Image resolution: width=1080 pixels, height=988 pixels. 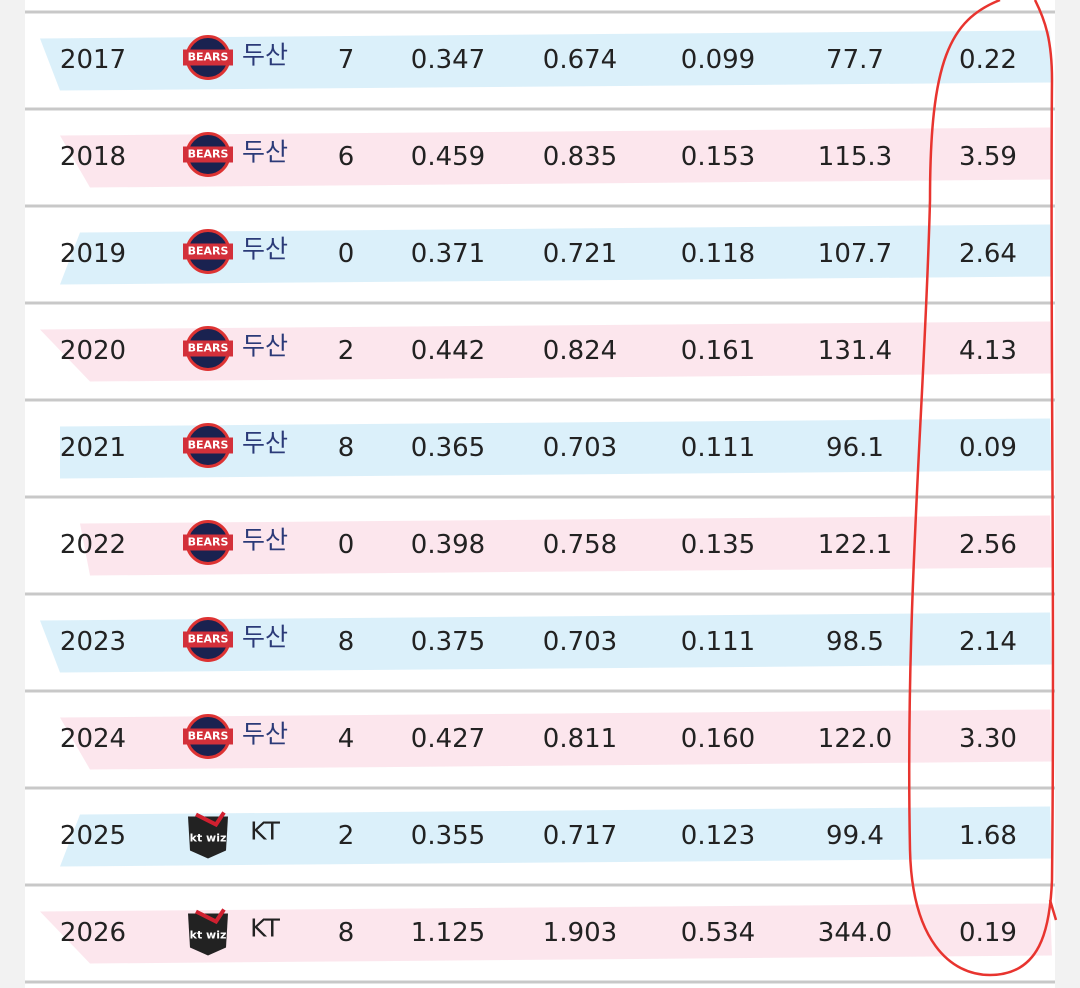 What do you see at coordinates (855, 448) in the screenshot?
I see `stat-cell: 96.1` at bounding box center [855, 448].